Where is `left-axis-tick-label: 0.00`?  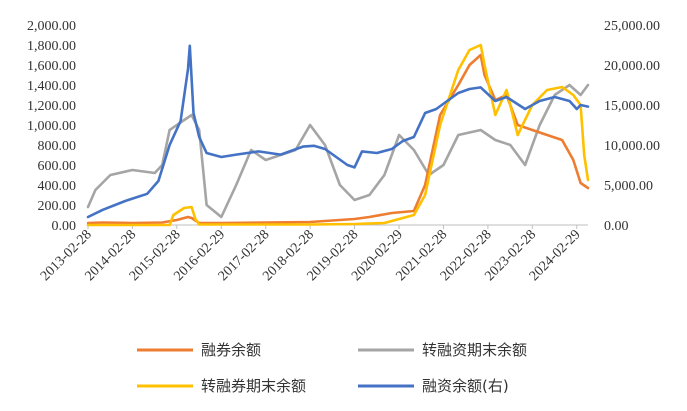
left-axis-tick-label: 0.00 is located at coordinates (64, 226).